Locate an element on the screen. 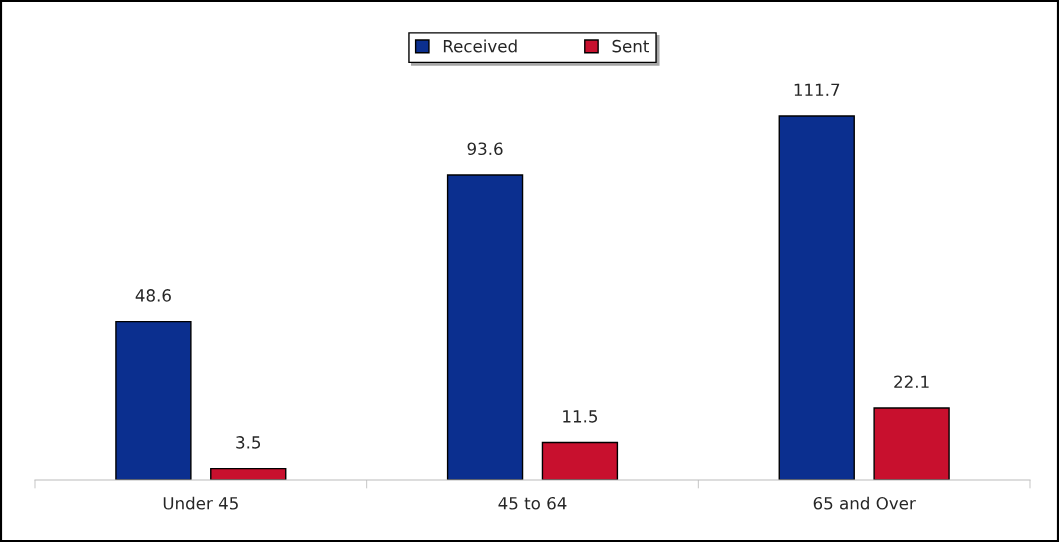 Image resolution: width=1059 pixels, height=542 pixels. data-label: 22.1 is located at coordinates (911, 381).